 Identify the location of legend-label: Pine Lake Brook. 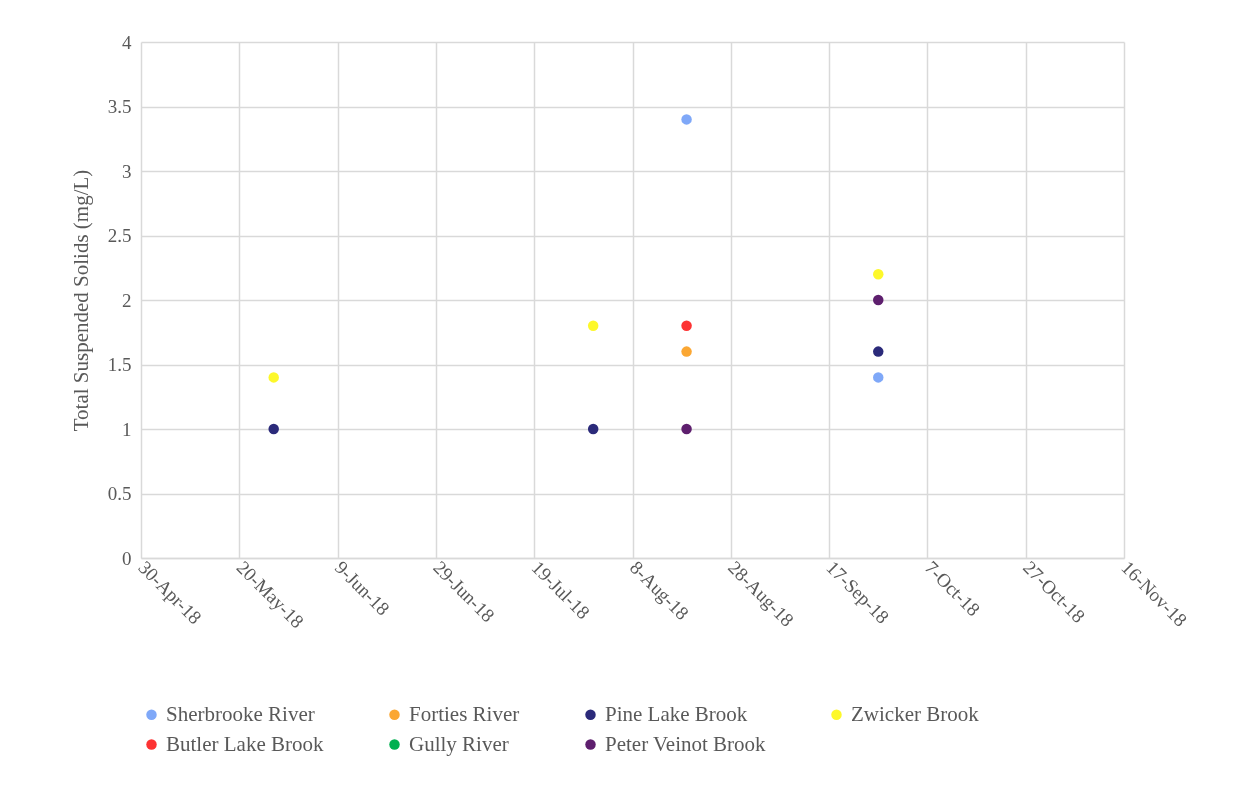
(676, 713).